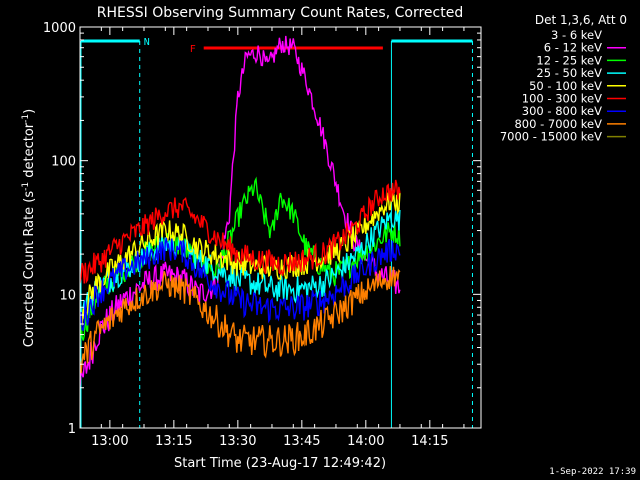 The image size is (640, 480). I want to click on x-tick-label: 13:30, so click(237, 441).